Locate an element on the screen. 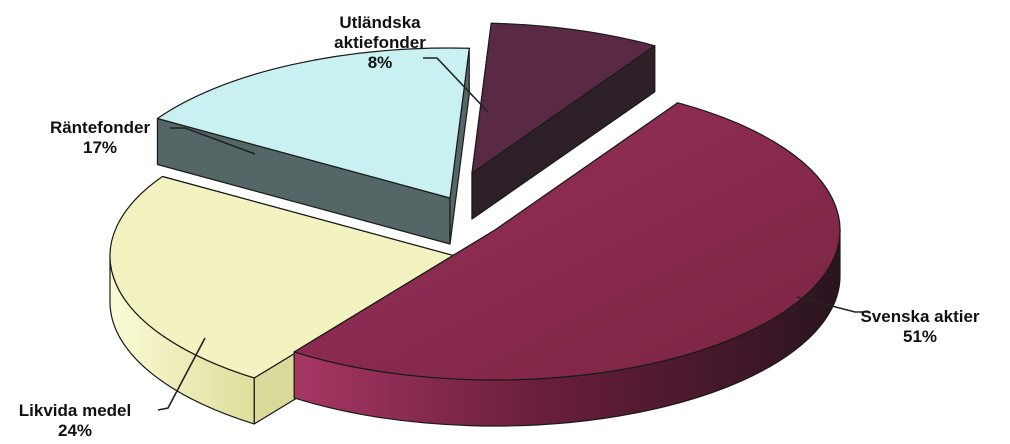 Image resolution: width=1010 pixels, height=444 pixels. slice-name-text: aktiefonder is located at coordinates (380, 42).